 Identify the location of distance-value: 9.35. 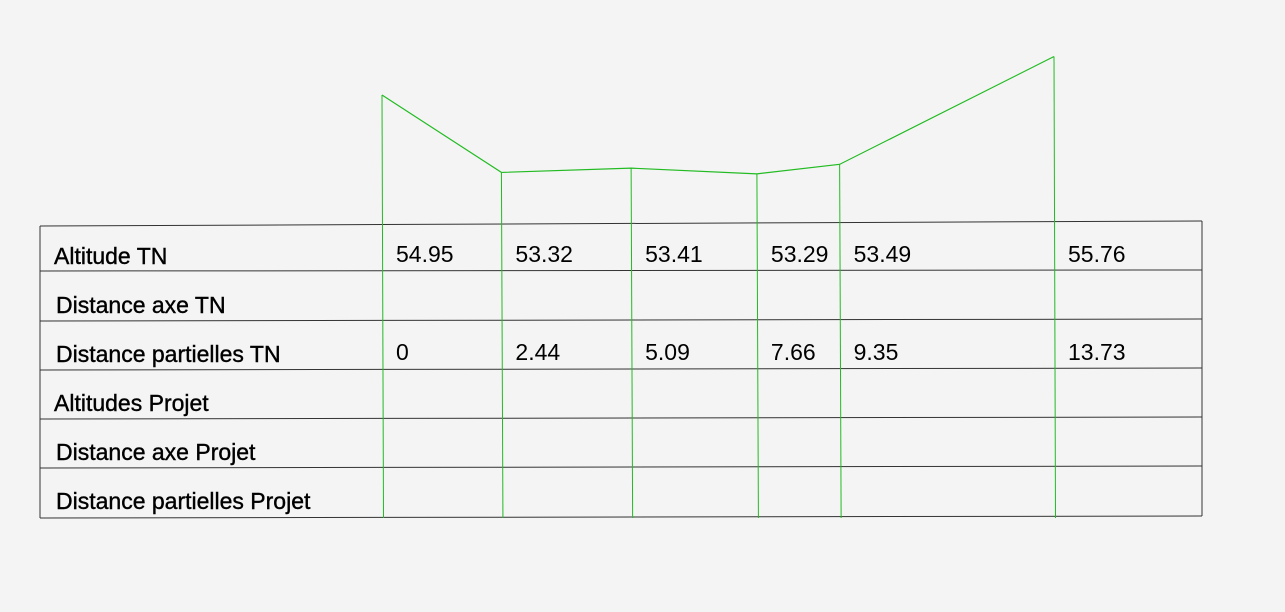
(876, 352).